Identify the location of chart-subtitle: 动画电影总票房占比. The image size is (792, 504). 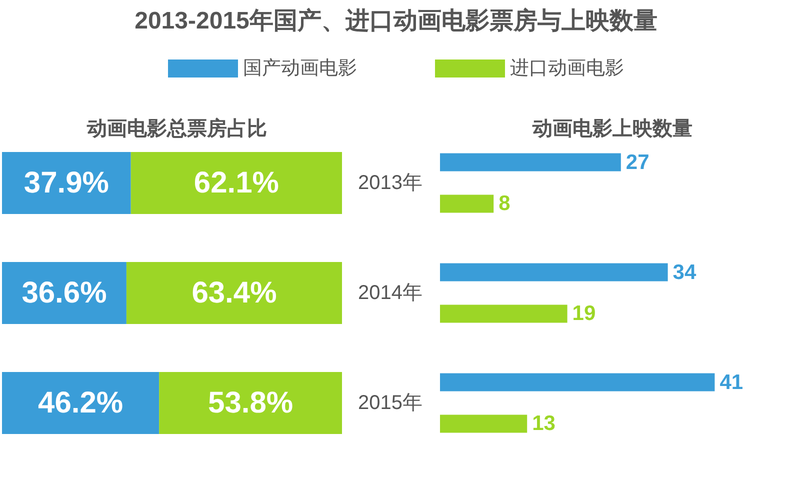
(176, 128).